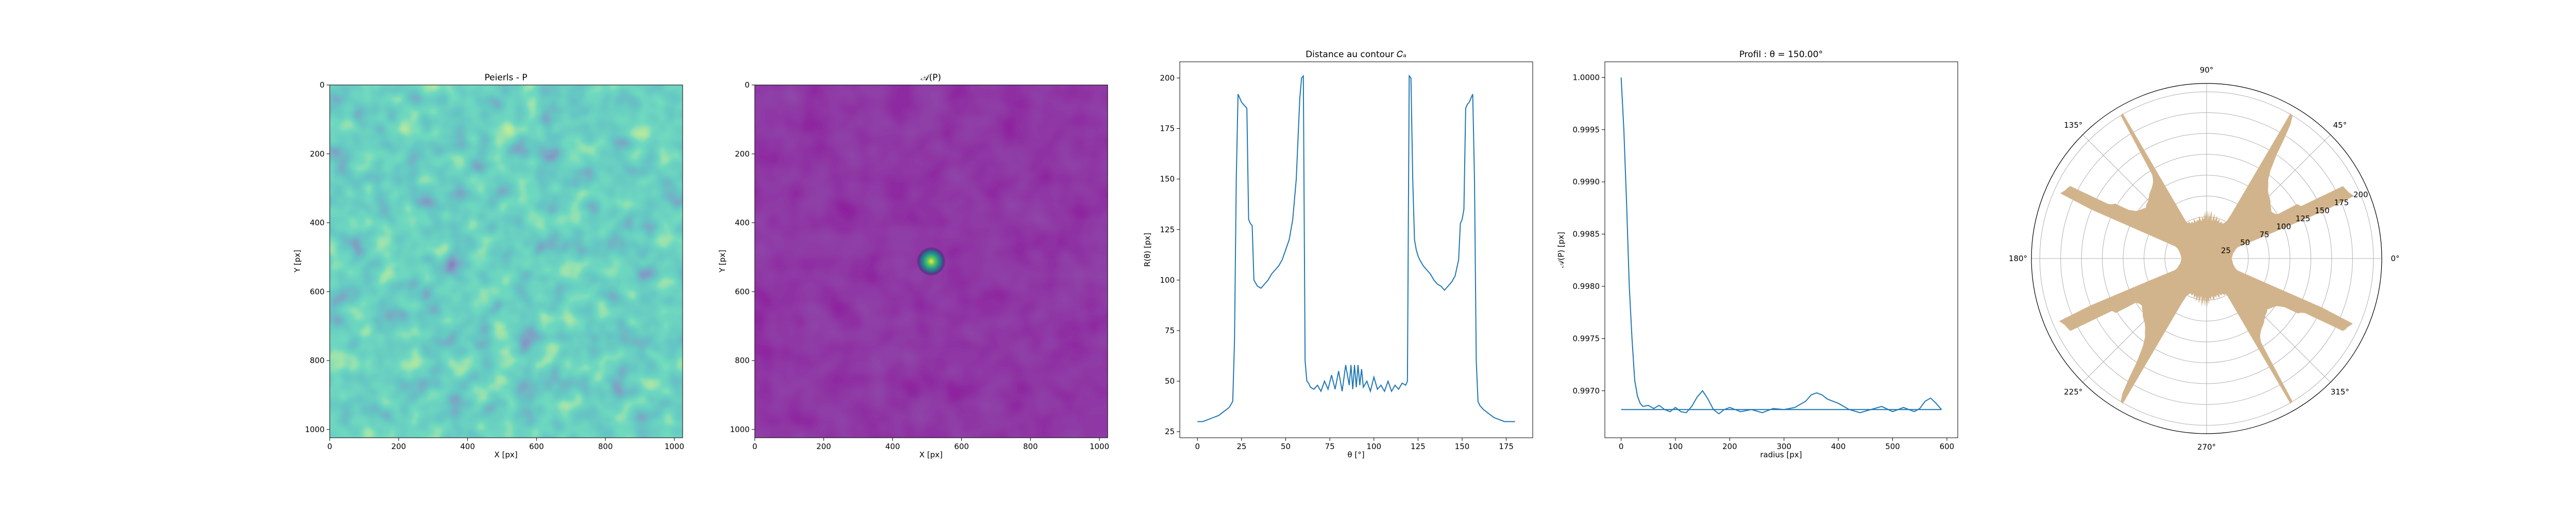 The image size is (2576, 515). I want to click on polar-radius-label: 25, so click(2226, 251).